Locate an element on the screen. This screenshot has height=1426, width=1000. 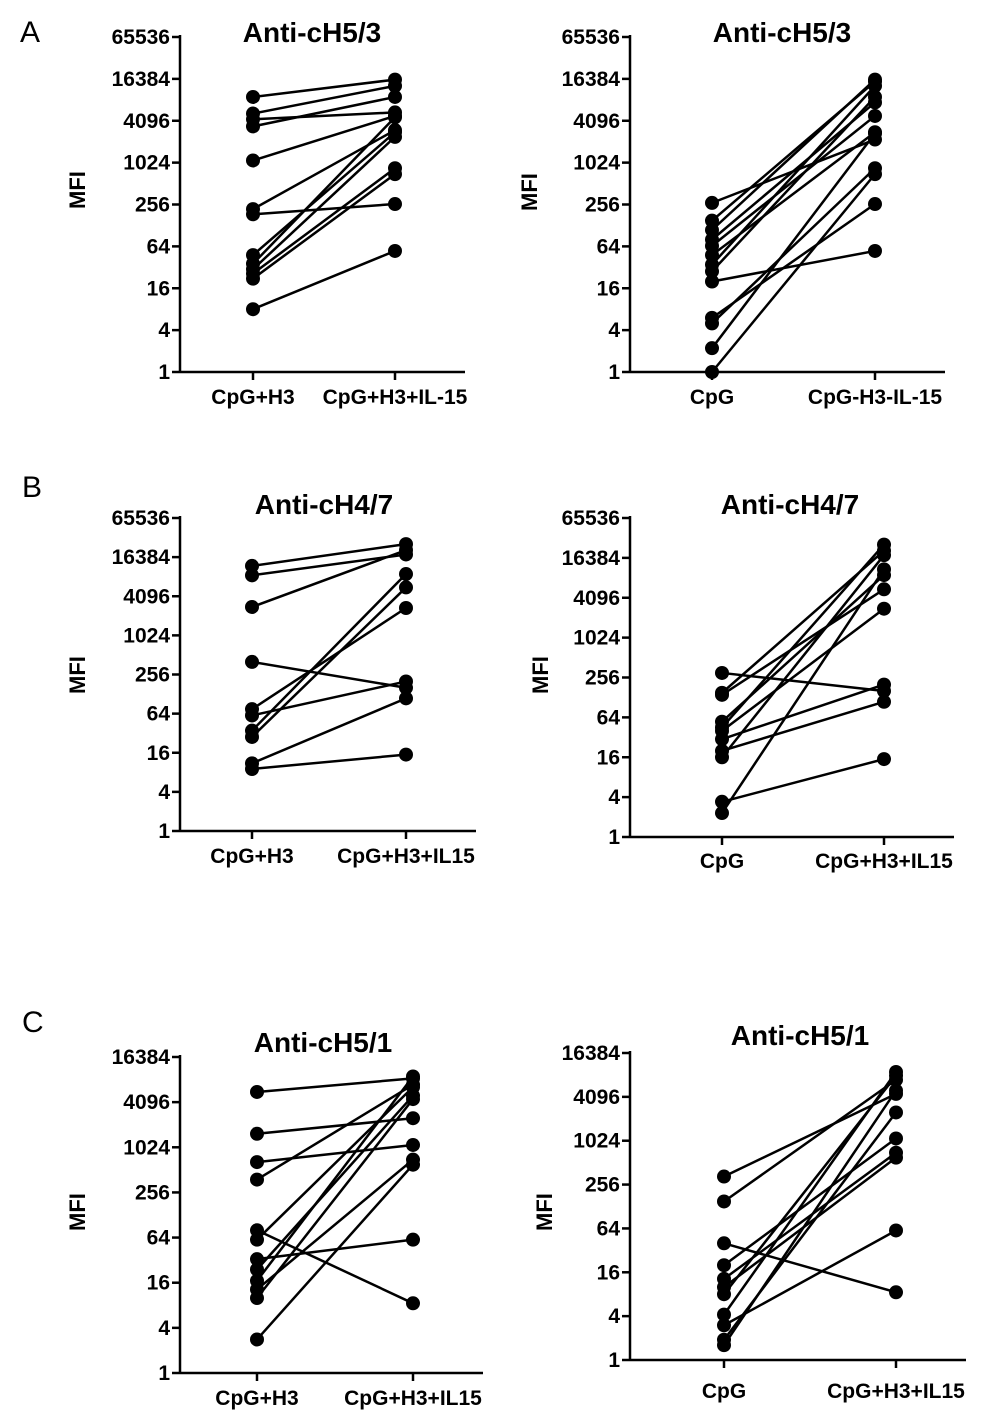
x-category-label: CpG+H3+IL15 is located at coordinates (884, 861).